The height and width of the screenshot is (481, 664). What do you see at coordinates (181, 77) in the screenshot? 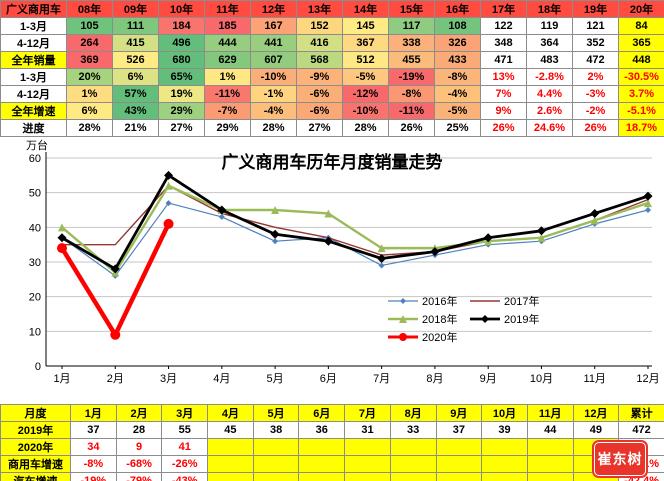
I see `data-cell: 65%` at bounding box center [181, 77].